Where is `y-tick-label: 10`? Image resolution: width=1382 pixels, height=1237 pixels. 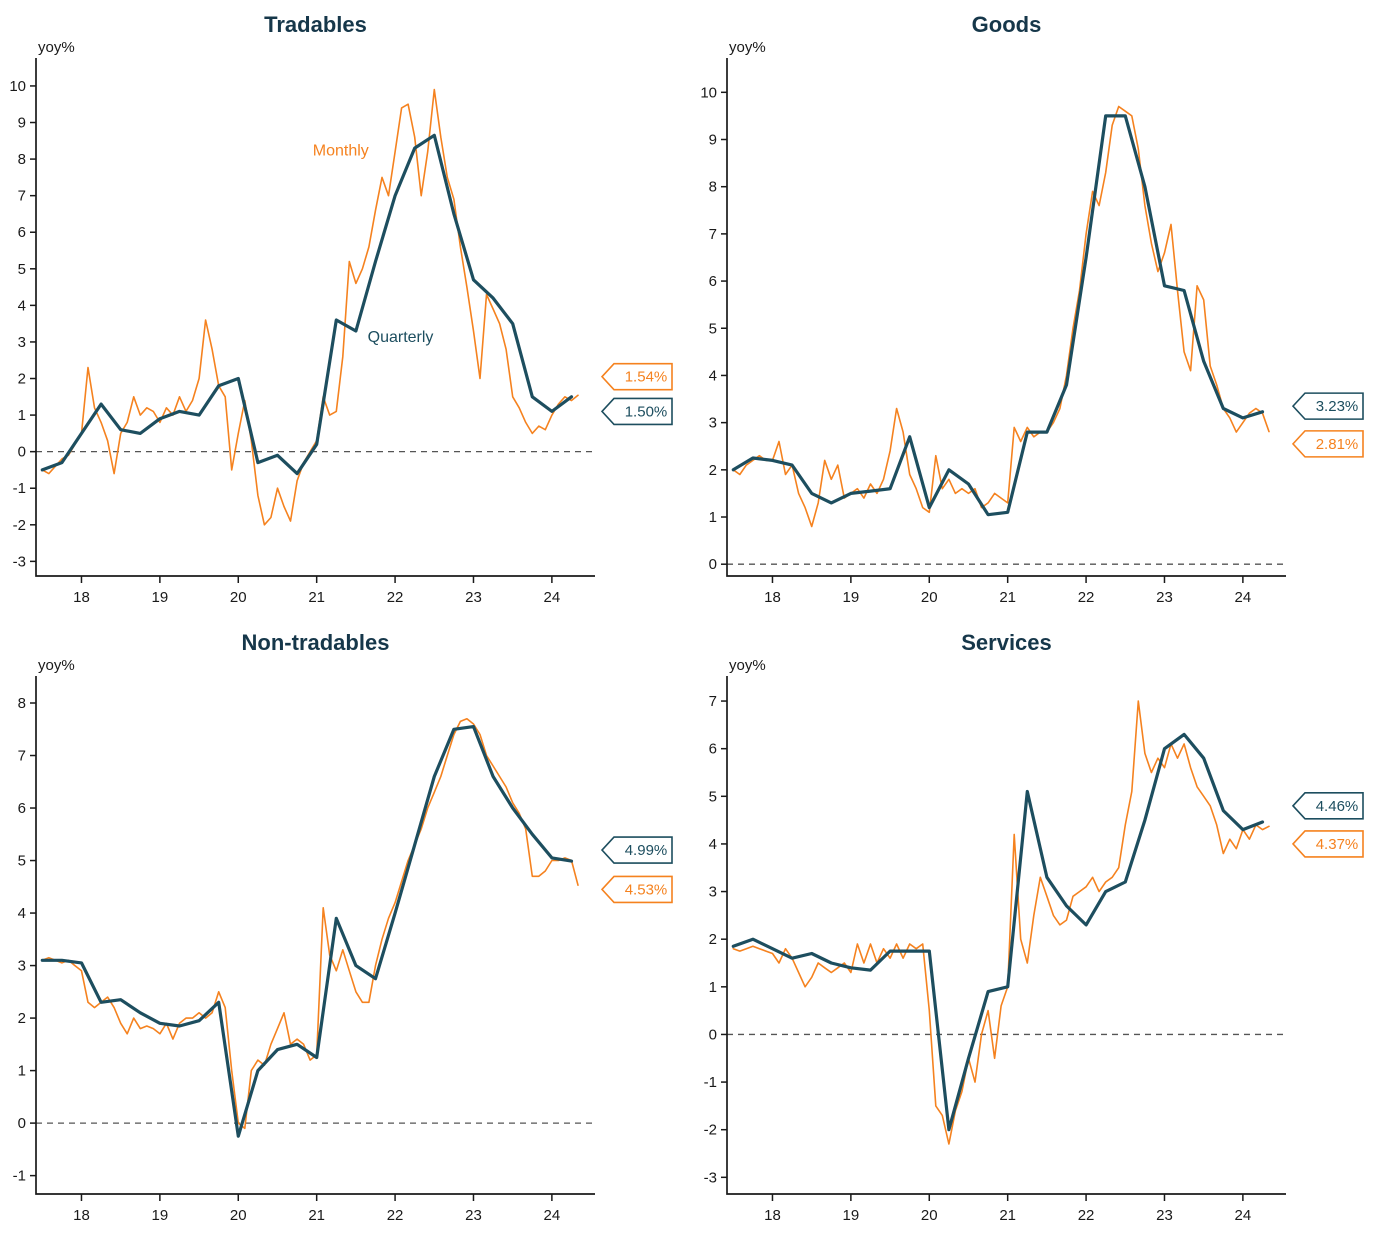
y-tick-label: 10 is located at coordinates (708, 92).